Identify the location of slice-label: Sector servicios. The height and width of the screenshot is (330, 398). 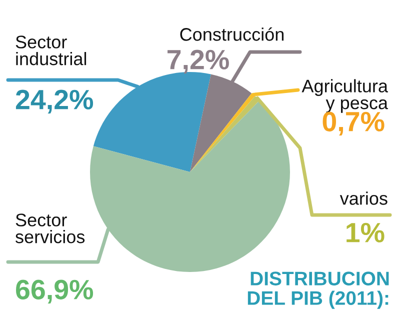
(50, 229).